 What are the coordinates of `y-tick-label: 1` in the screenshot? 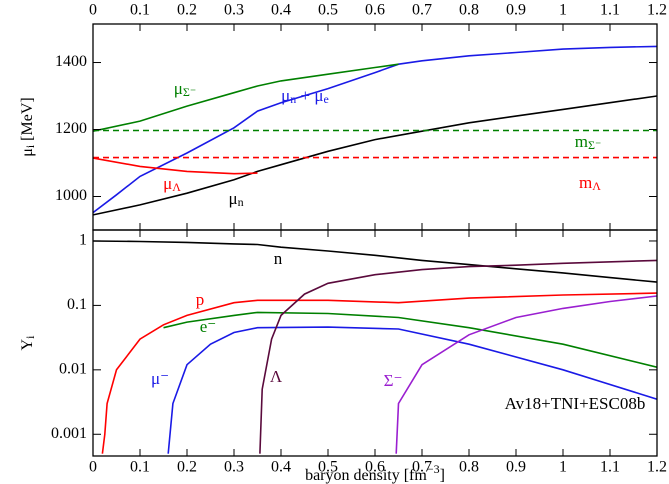 It's located at (83, 240).